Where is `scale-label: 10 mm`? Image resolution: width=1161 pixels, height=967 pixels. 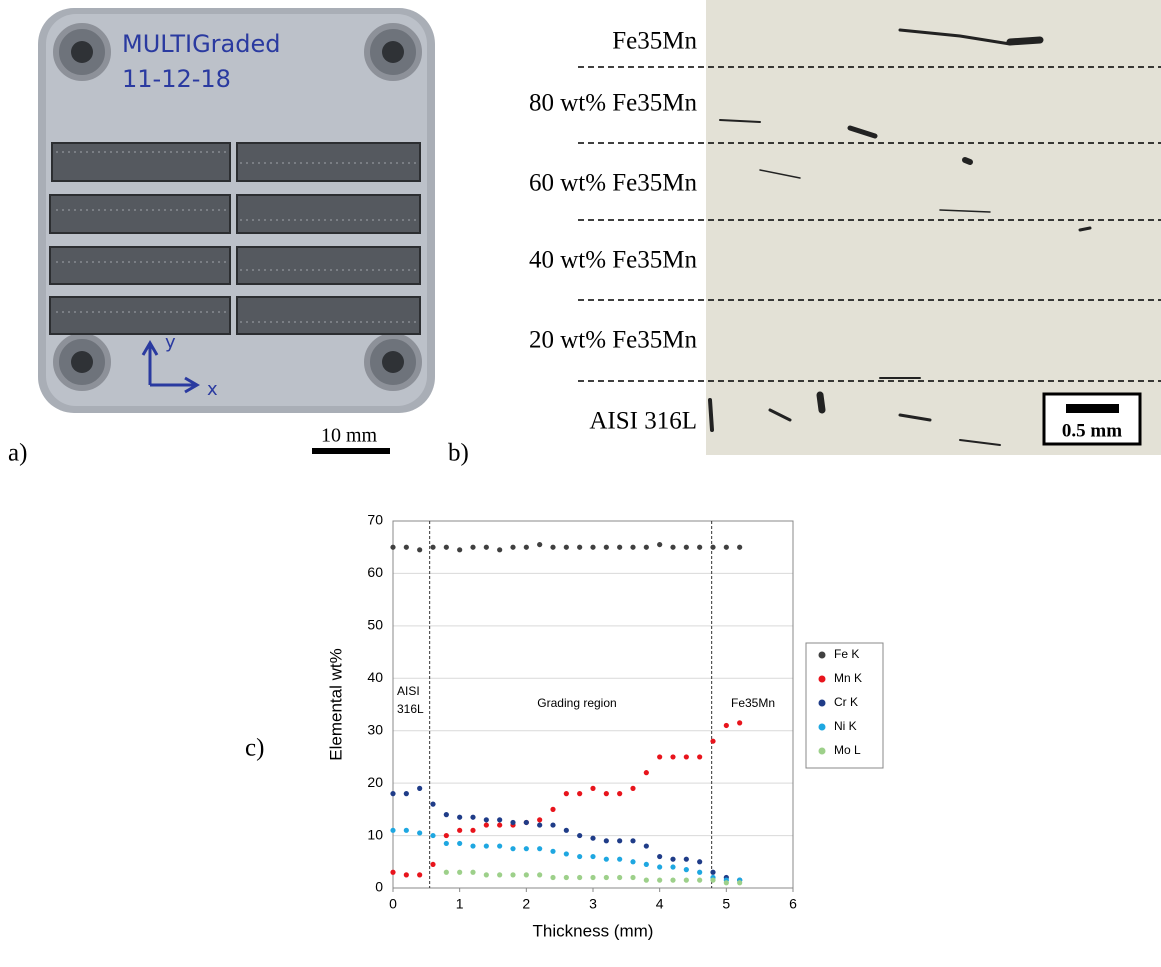 scale-label: 10 mm is located at coordinates (349, 436).